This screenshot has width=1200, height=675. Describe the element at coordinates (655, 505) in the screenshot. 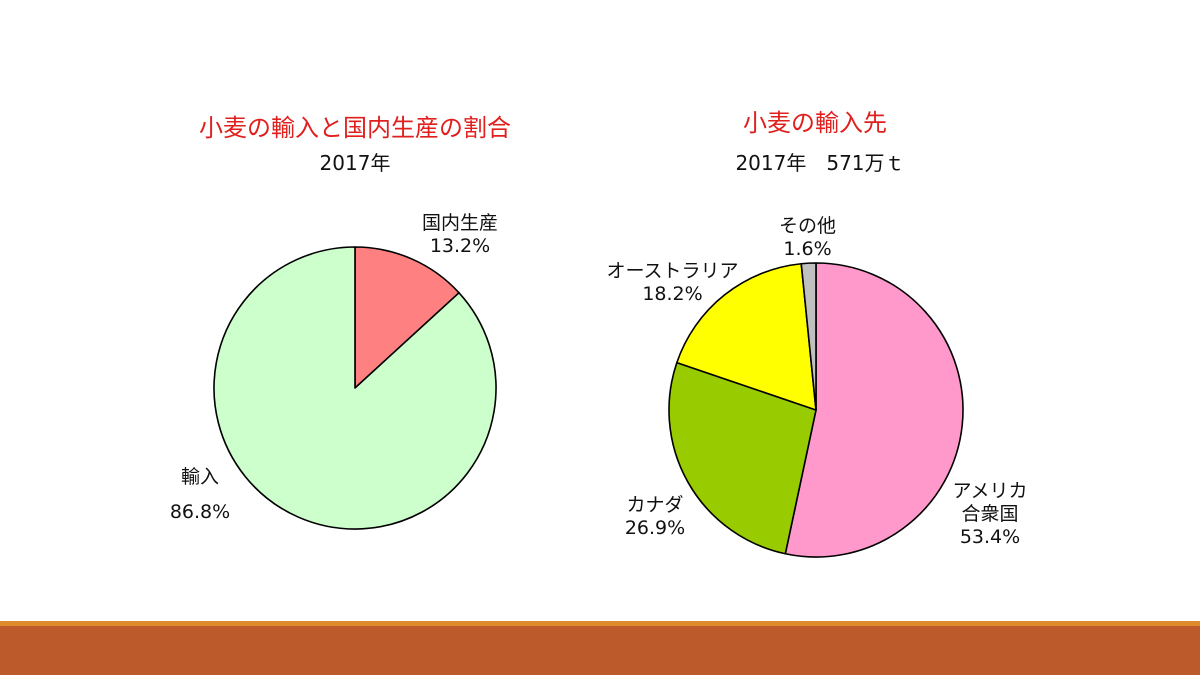

I see `slice-label-canada-name: カナダ` at that location.